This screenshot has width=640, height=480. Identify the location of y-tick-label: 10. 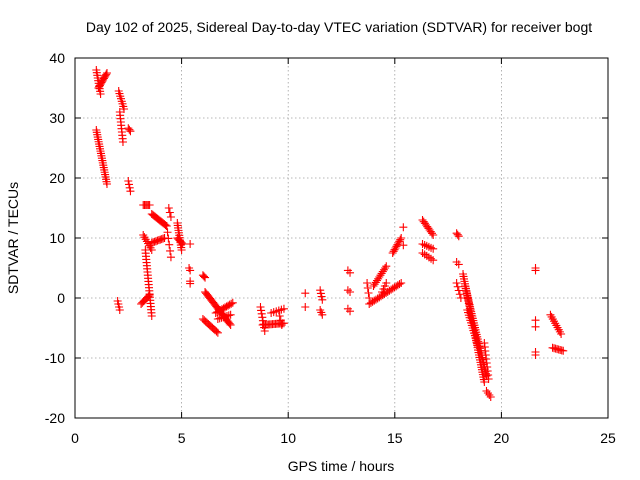
(57, 238).